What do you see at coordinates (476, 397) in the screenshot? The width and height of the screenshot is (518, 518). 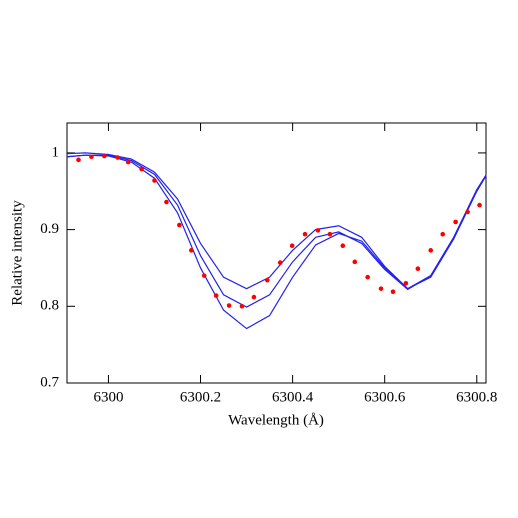 I see `x-tick-label: 6300.8` at bounding box center [476, 397].